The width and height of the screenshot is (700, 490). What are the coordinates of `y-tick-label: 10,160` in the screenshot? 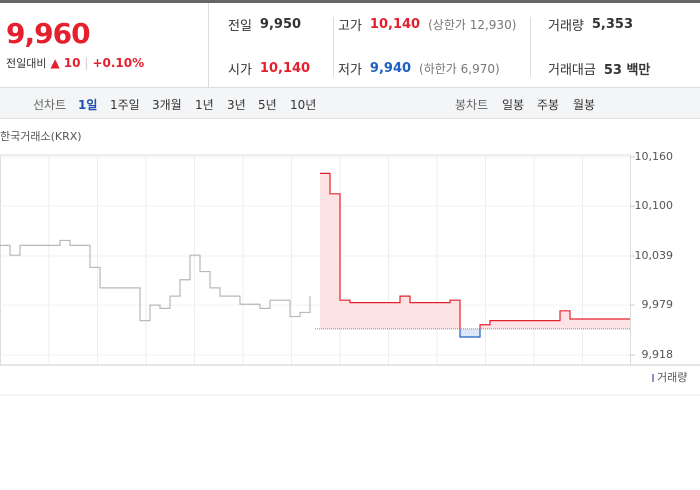 It's located at (654, 156).